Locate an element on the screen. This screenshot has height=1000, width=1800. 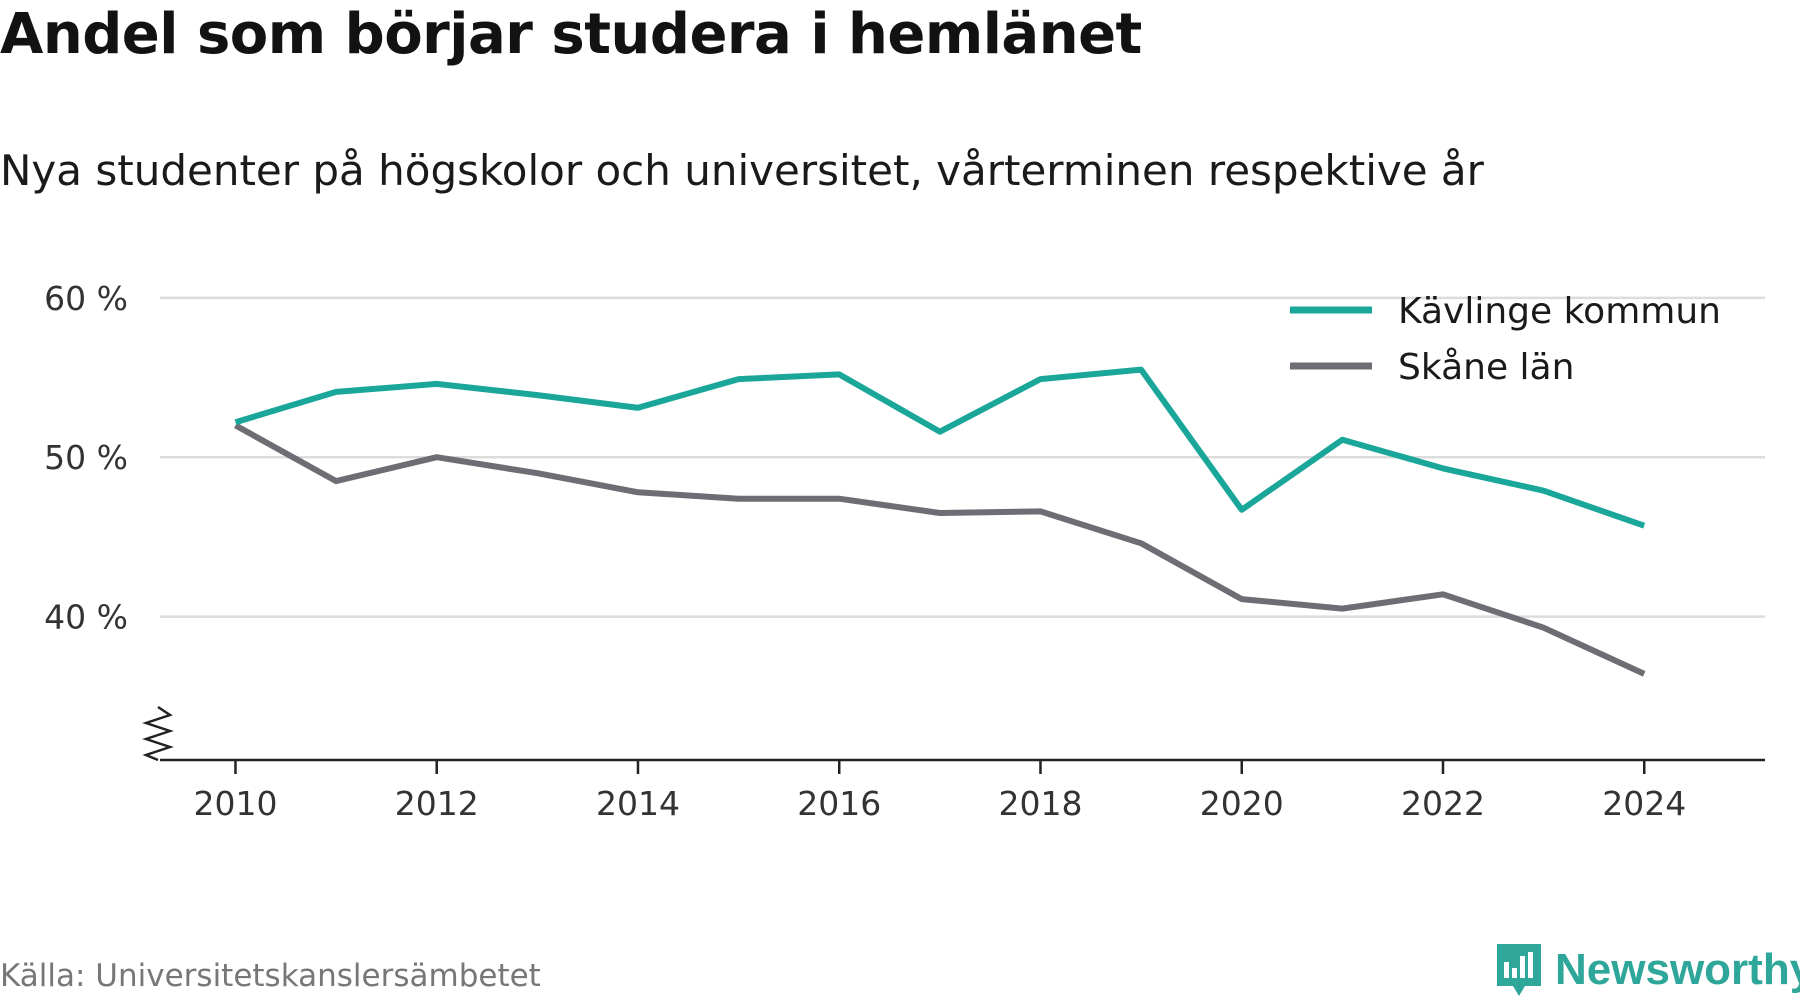
brand-name: Newsworthy is located at coordinates (1677, 969).